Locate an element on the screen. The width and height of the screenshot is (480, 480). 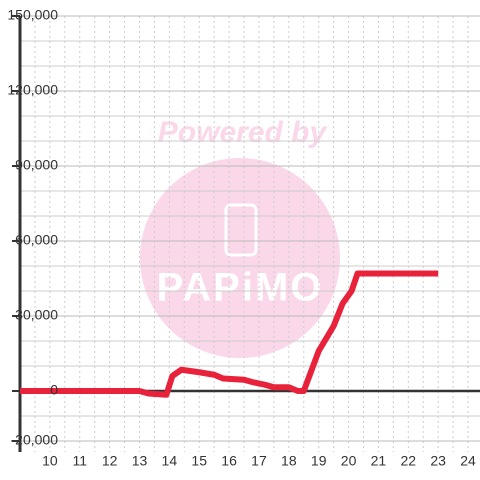
y-tick-label: 60,000 is located at coordinates (36, 240).